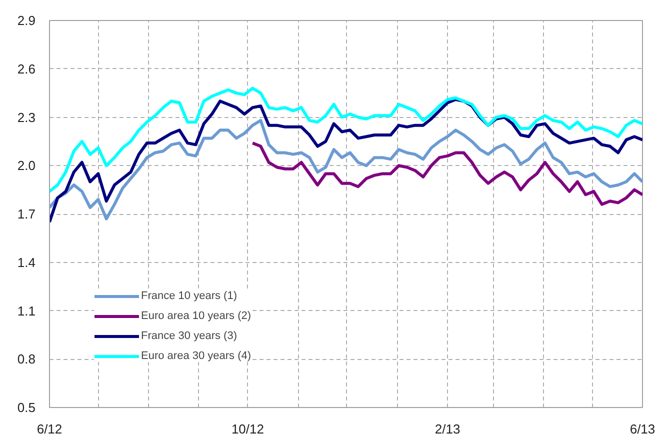 The height and width of the screenshot is (443, 661). Describe the element at coordinates (447, 429) in the screenshot. I see `x-tick-label: 2/13` at that location.